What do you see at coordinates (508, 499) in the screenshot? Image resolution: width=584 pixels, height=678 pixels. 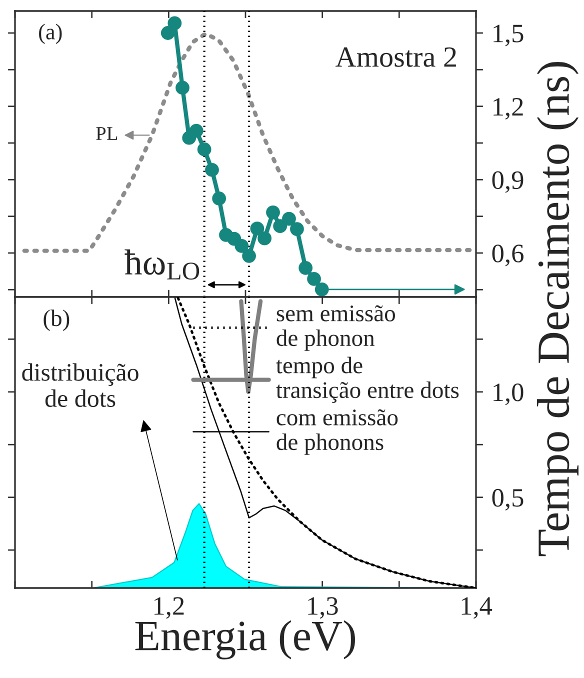 I see `y-tick-label: 0,5` at bounding box center [508, 499].